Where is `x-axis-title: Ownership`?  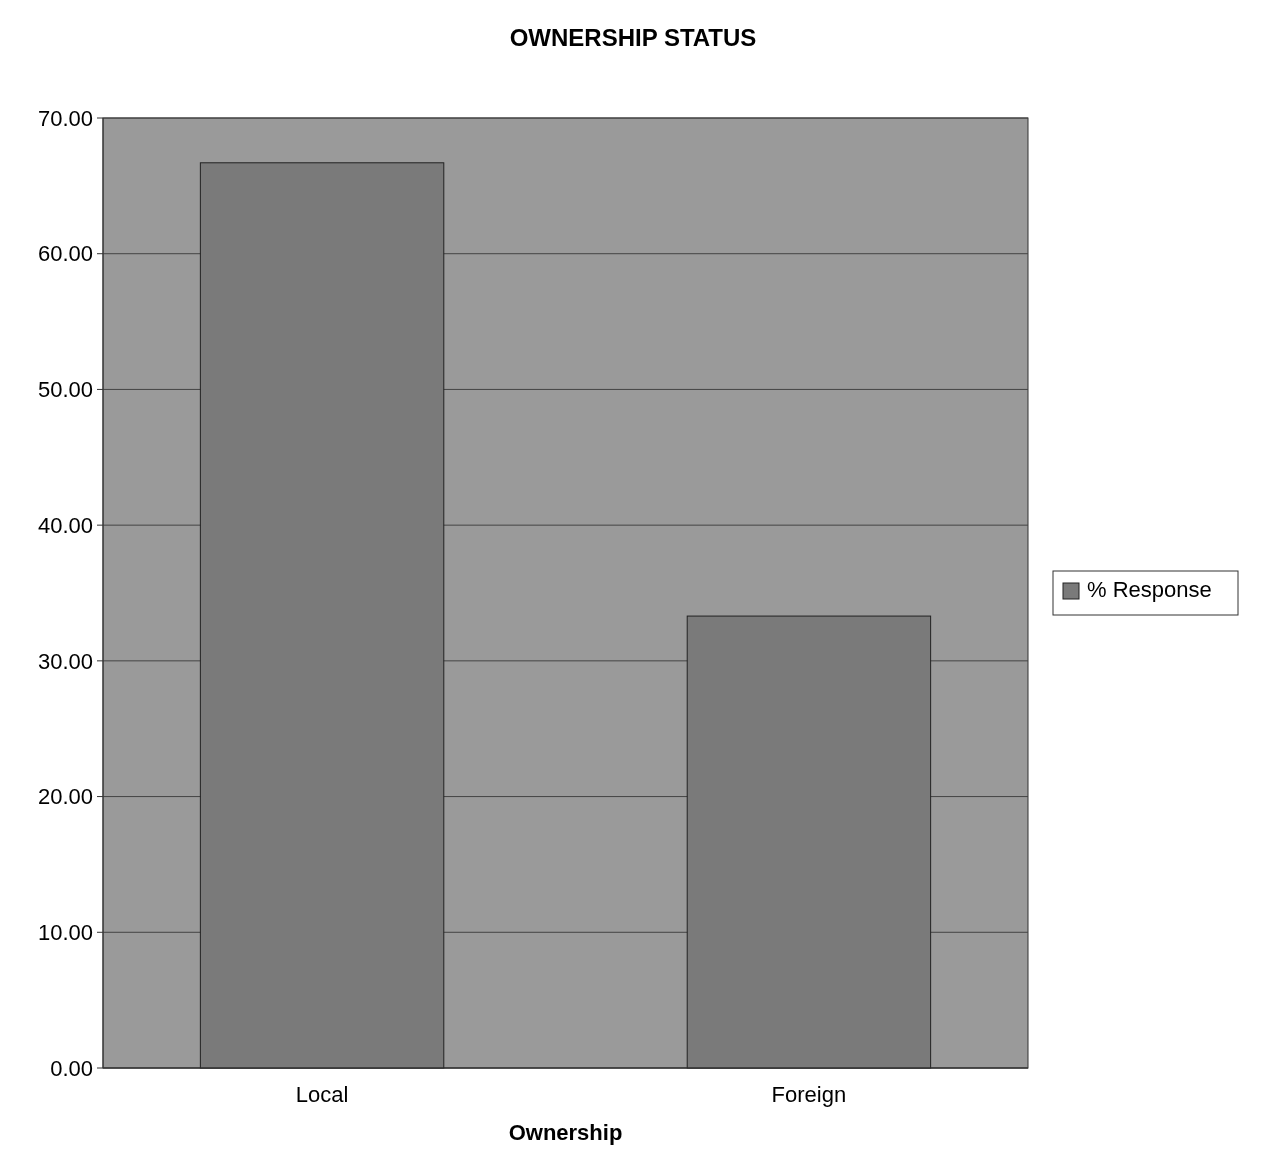
x-axis-title: Ownership is located at coordinates (565, 1132).